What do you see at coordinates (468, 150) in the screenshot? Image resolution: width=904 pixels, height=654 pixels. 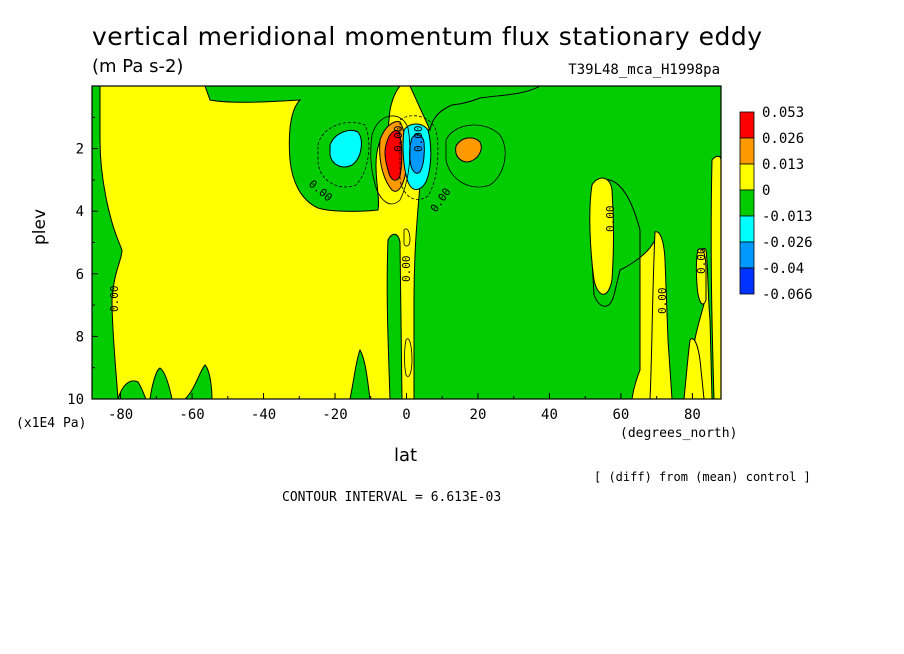 I see `lobe-positive-north` at bounding box center [468, 150].